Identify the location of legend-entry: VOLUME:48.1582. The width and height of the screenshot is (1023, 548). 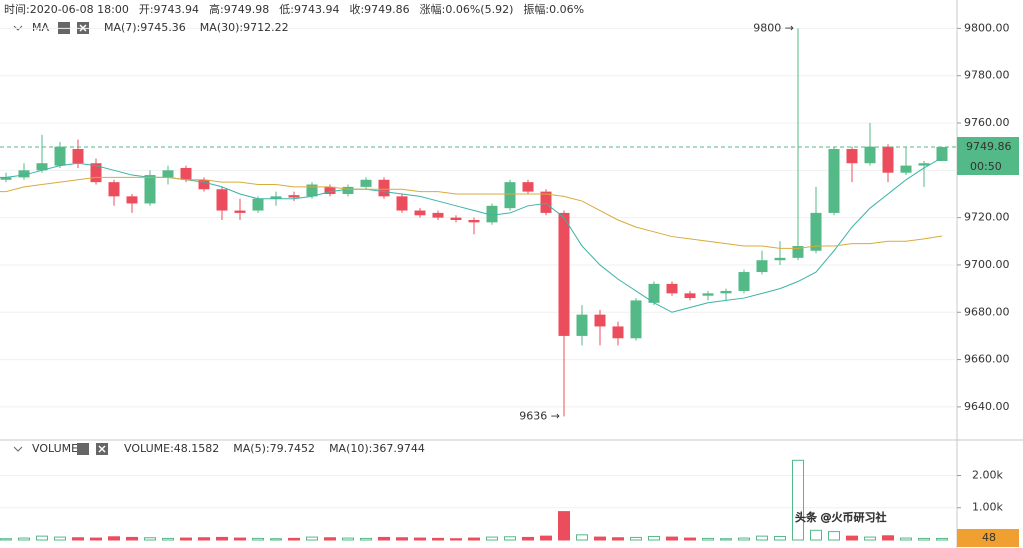
(171, 448).